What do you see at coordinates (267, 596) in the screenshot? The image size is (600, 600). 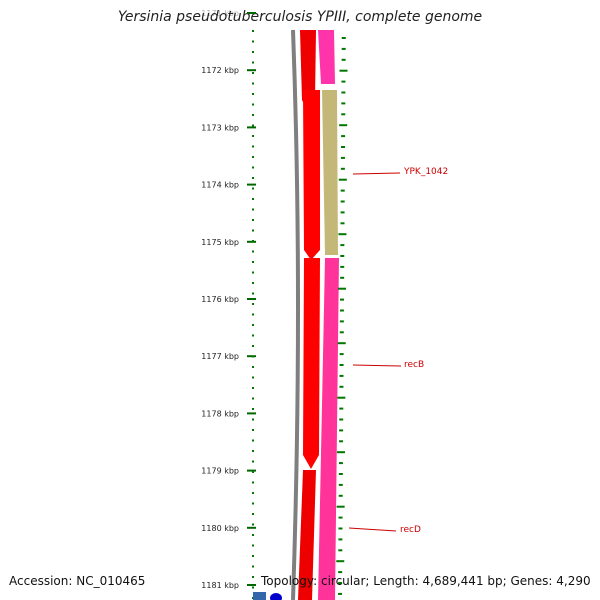 I see `partial-features` at bounding box center [267, 596].